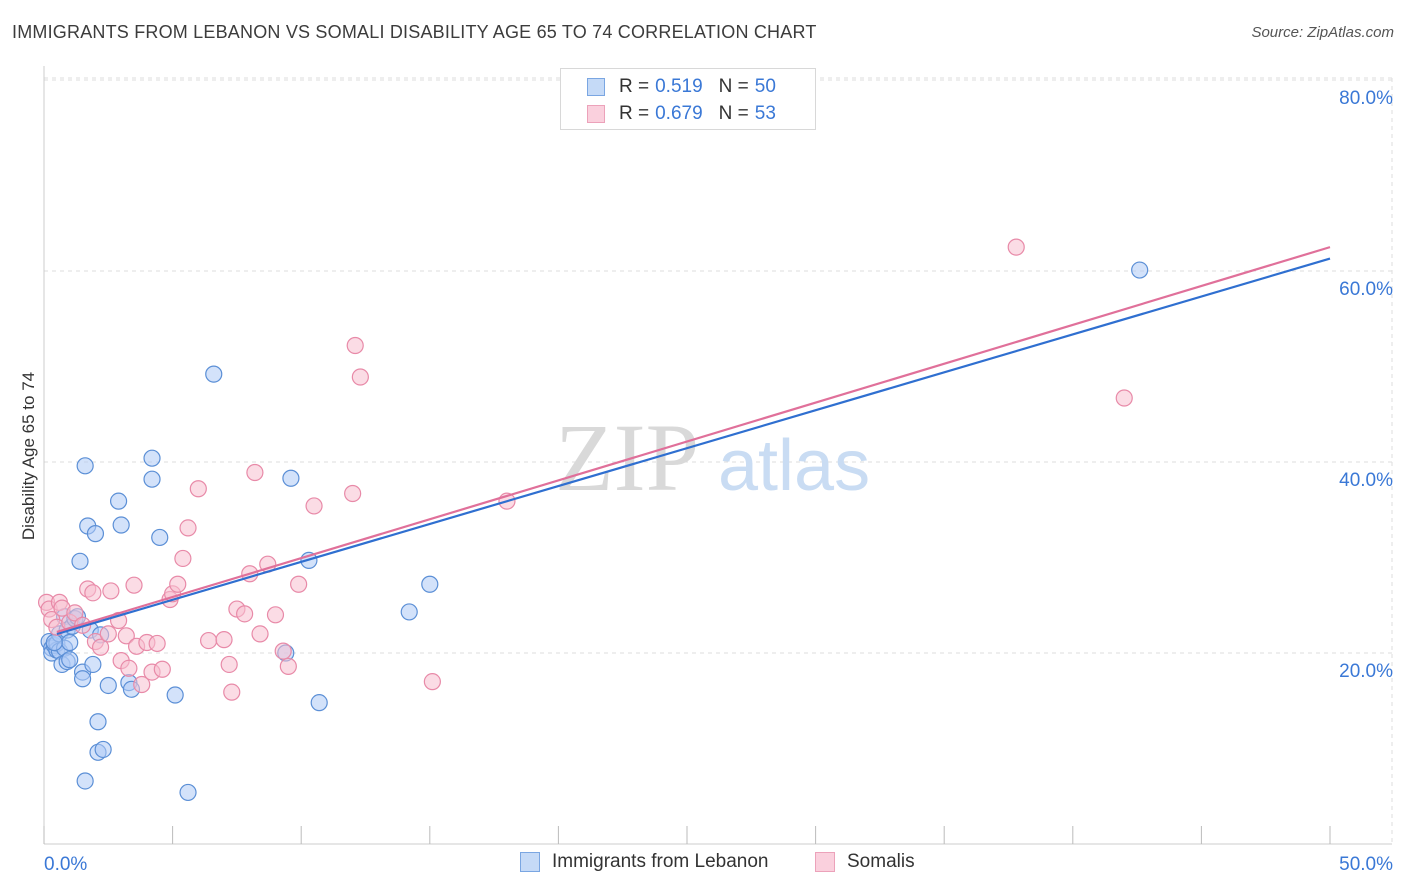  I want to click on watermark: ZIP atlas, so click(712, 457).